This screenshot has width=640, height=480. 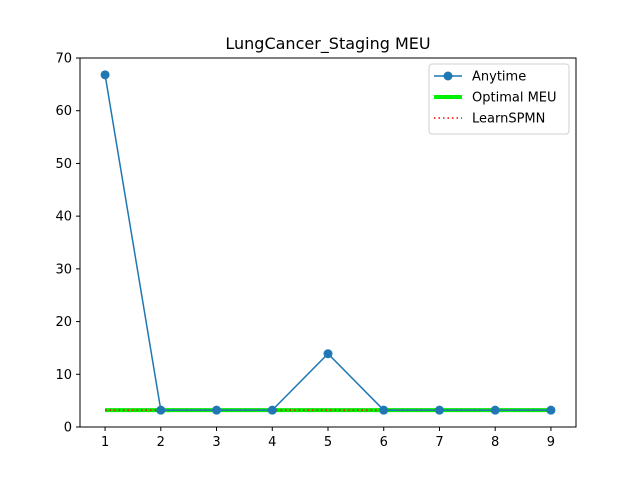 What do you see at coordinates (63, 59) in the screenshot?
I see `y-tick-label: 70` at bounding box center [63, 59].